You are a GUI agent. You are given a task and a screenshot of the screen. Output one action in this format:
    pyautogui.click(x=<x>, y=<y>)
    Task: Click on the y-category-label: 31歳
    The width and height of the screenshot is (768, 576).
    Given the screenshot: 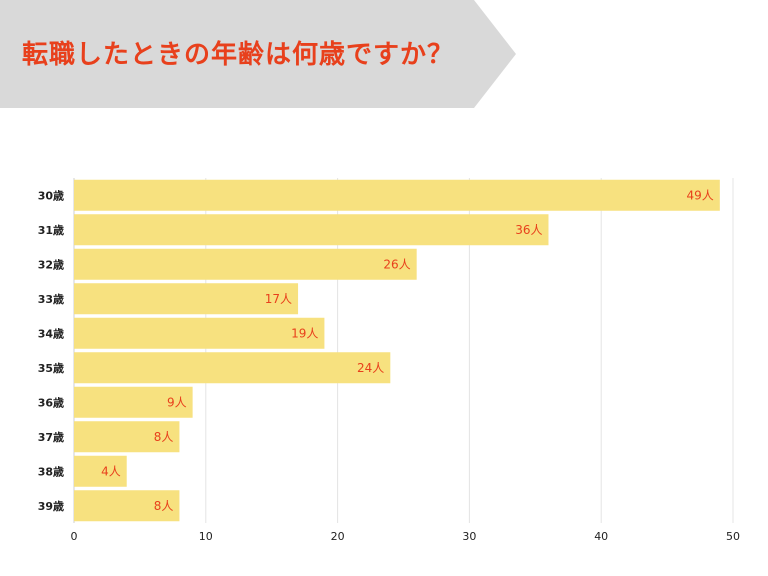 What is the action you would take?
    pyautogui.click(x=51, y=230)
    